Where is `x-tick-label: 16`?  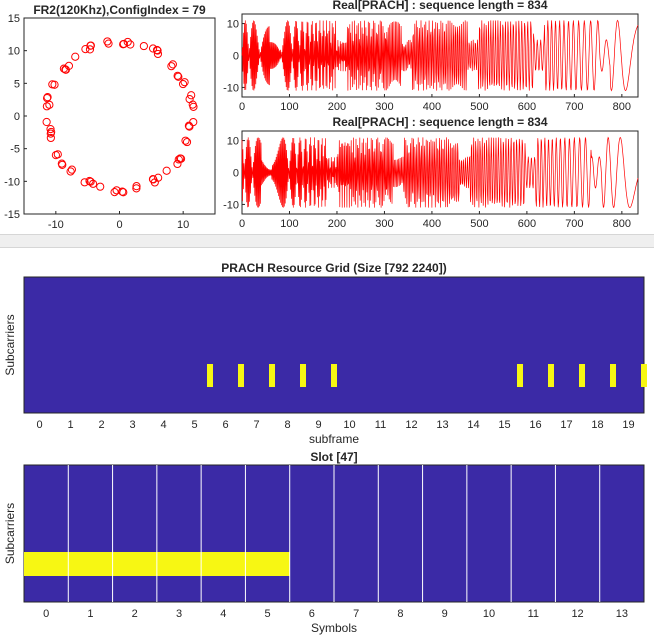 x-tick-label: 16 is located at coordinates (535, 425).